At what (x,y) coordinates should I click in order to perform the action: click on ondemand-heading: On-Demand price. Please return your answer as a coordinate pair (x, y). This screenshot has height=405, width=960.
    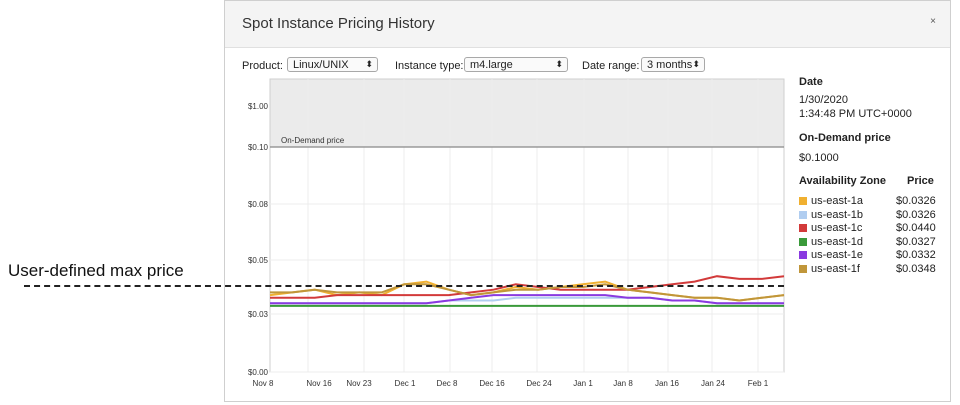
    Looking at the image, I should click on (845, 138).